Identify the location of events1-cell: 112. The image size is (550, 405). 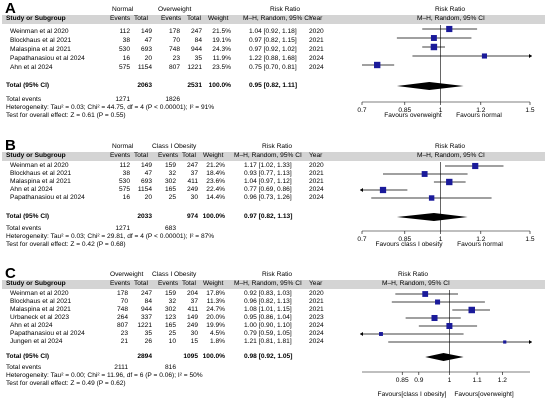
(124, 31).